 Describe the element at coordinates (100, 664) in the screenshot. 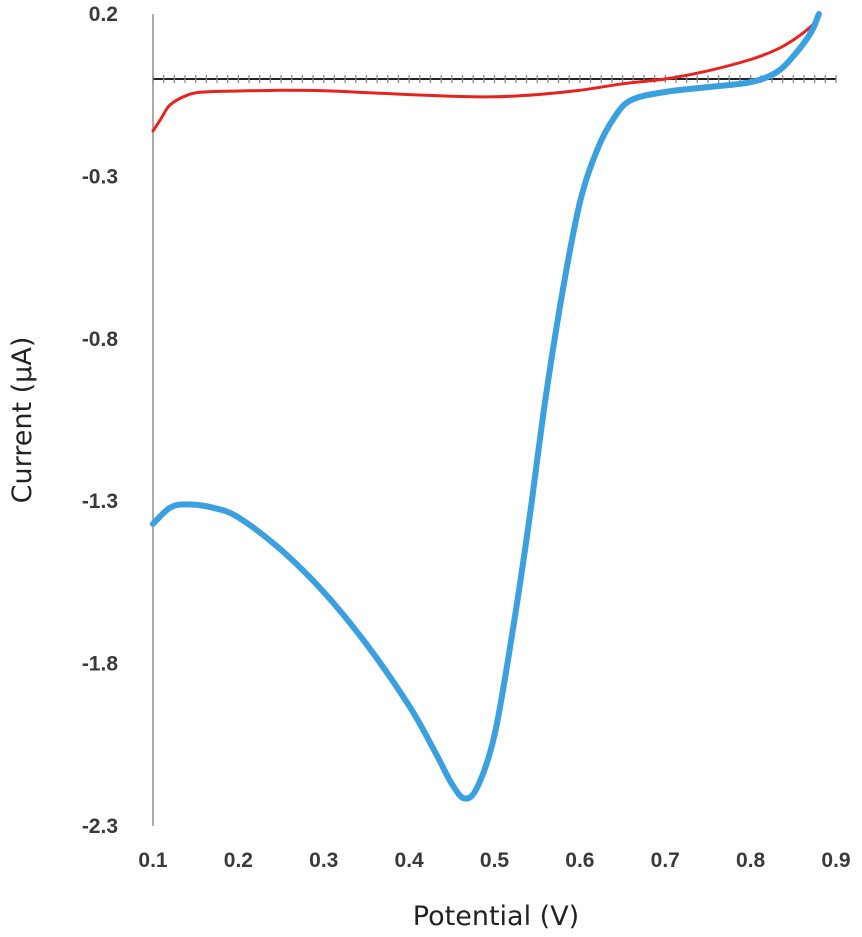

I see `y-tick-label: -1.8` at that location.